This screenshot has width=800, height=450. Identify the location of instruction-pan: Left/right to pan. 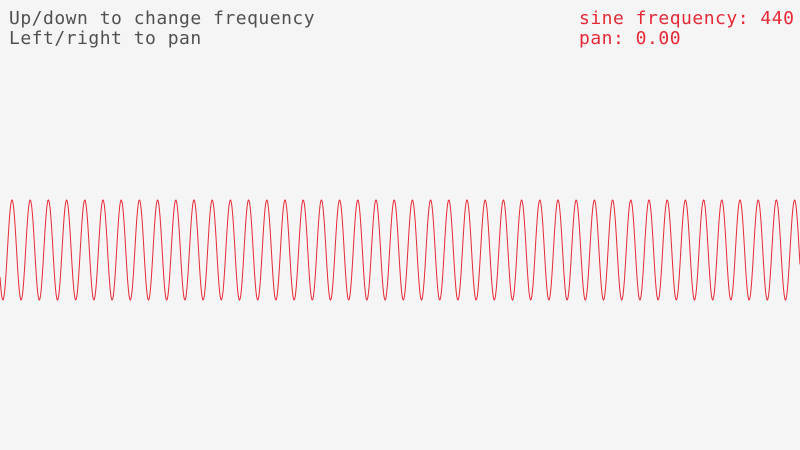
(105, 38).